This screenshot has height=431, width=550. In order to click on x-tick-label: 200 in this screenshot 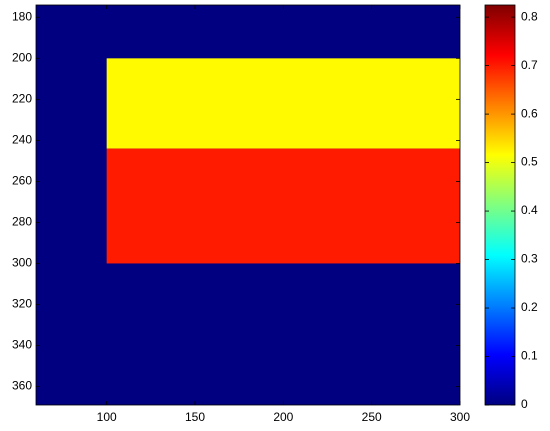, I will do `click(283, 417)`.